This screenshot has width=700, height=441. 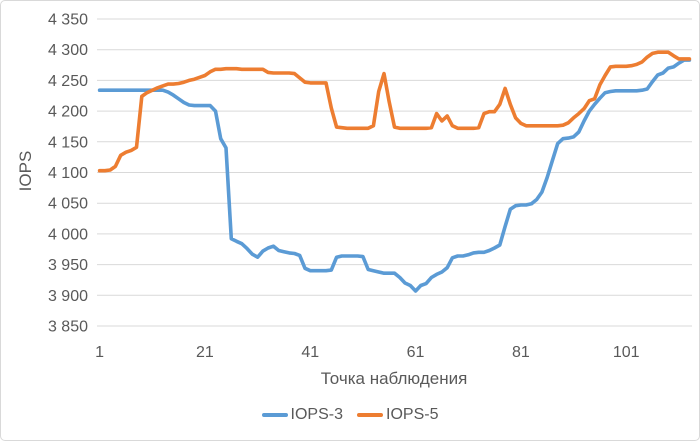 What do you see at coordinates (521, 352) in the screenshot?
I see `x-tick-label: 81` at bounding box center [521, 352].